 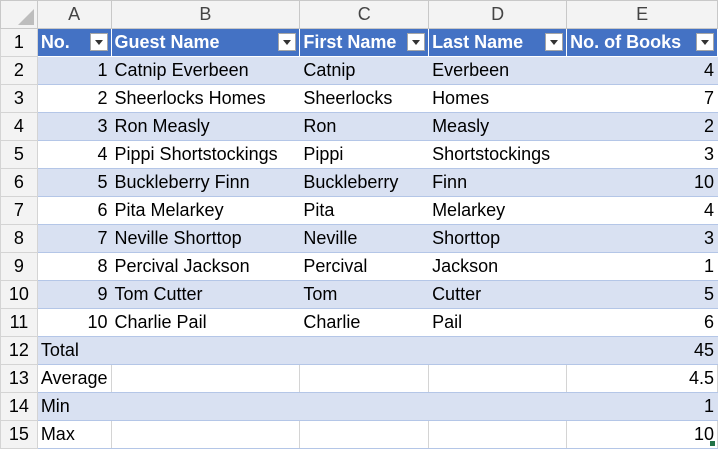 What do you see at coordinates (74, 14) in the screenshot?
I see `column-header-a: A` at bounding box center [74, 14].